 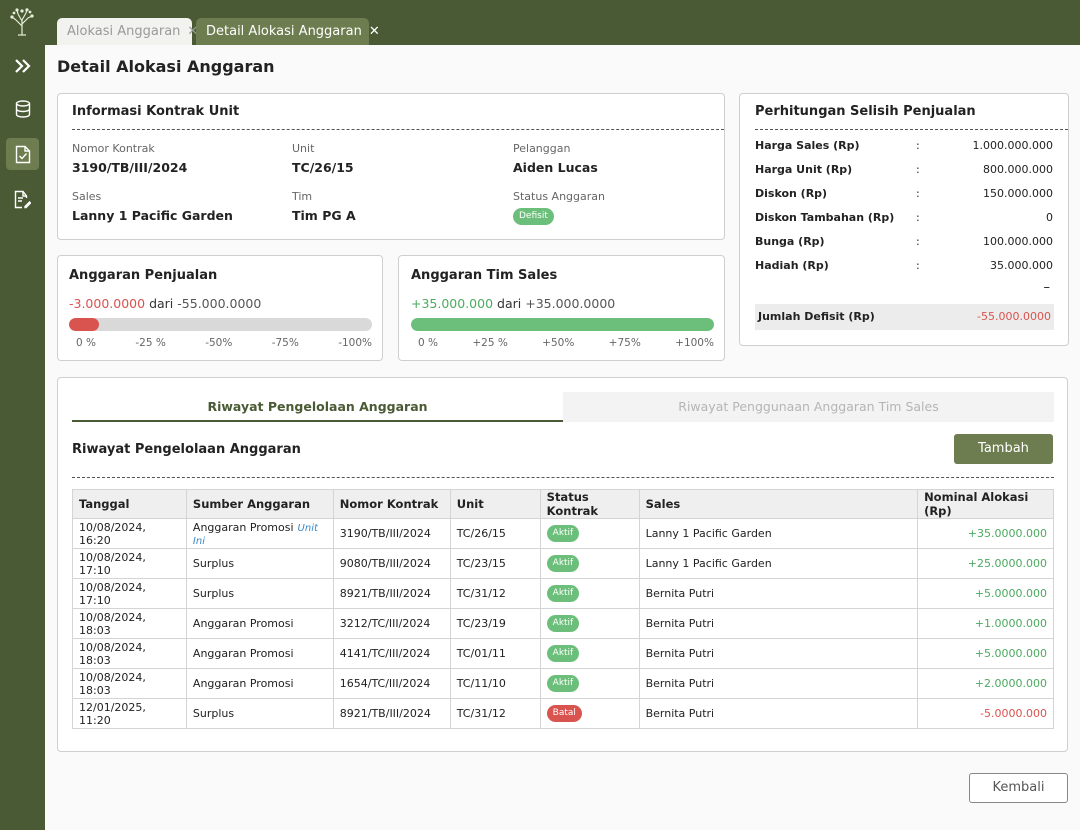 I want to click on sidebar-item-database, so click(x=22, y=109).